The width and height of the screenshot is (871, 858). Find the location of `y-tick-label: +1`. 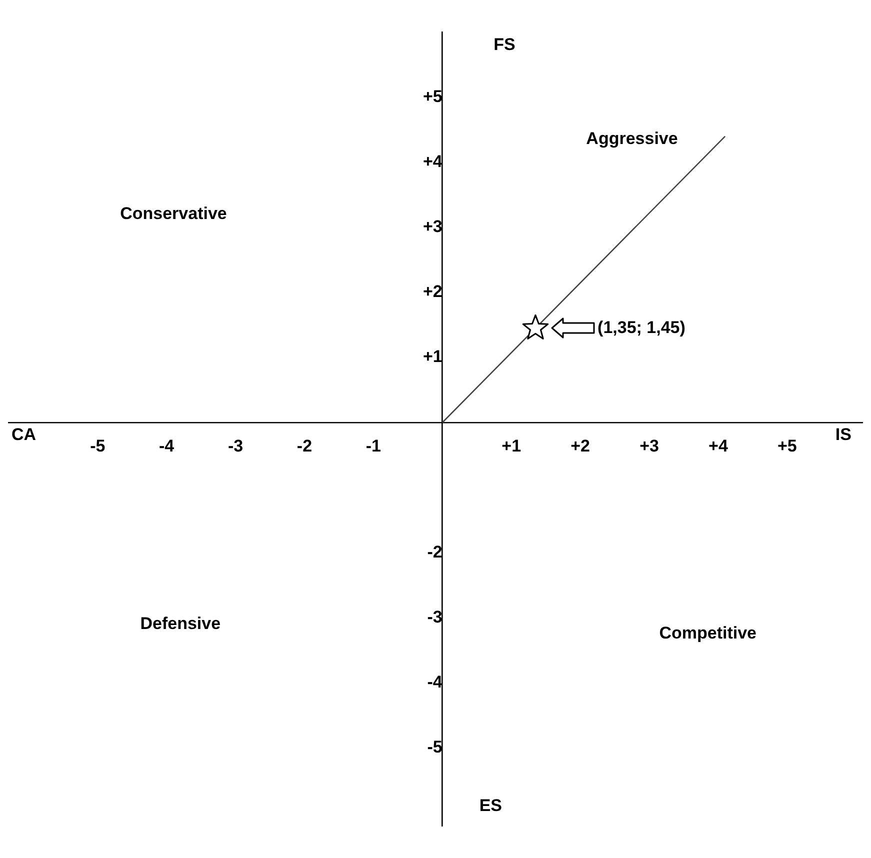

y-tick-label: +1 is located at coordinates (432, 356).